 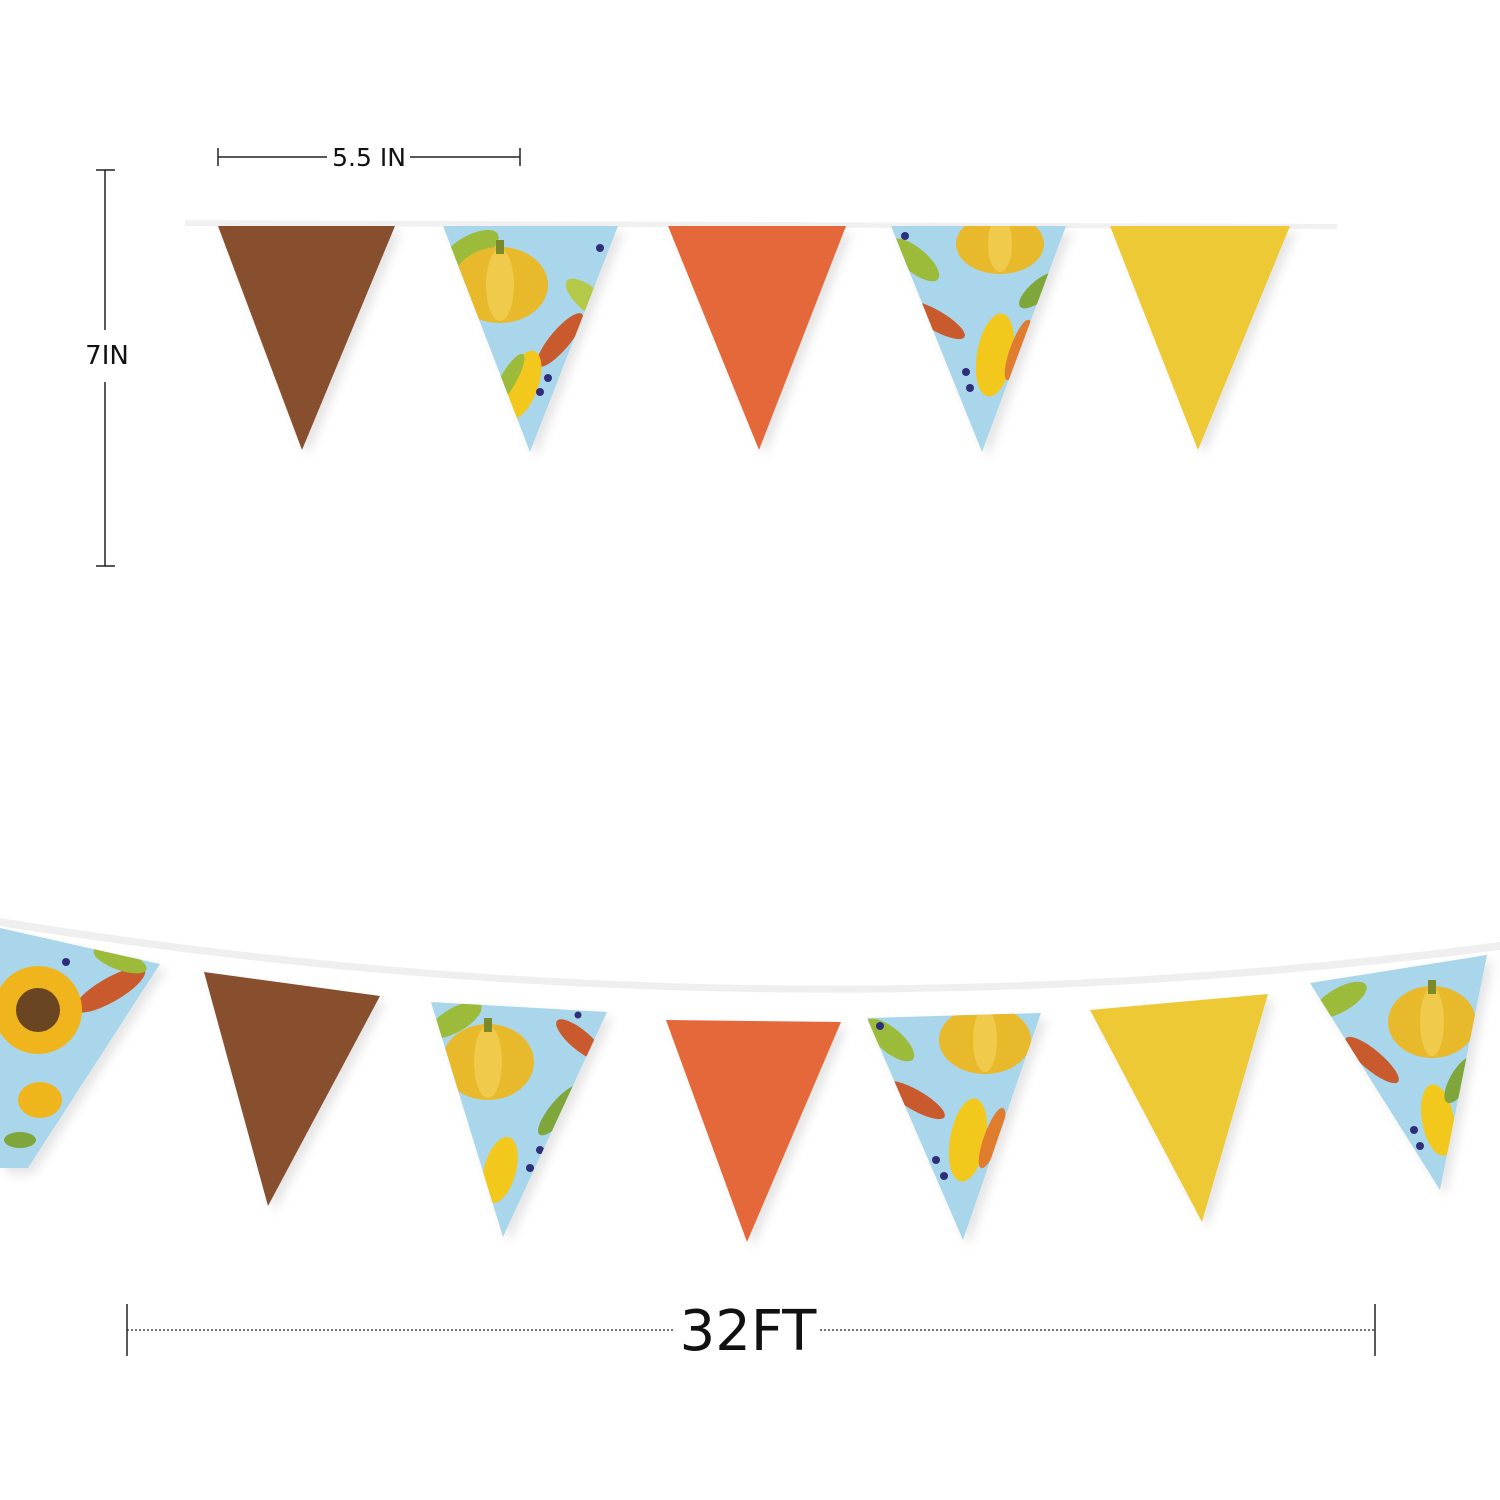 I want to click on height-dimension: 7IN, so click(x=107, y=368).